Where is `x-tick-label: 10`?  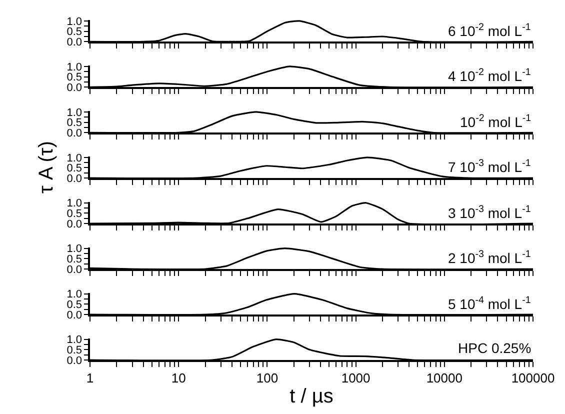 x-tick-label: 10 is located at coordinates (178, 378).